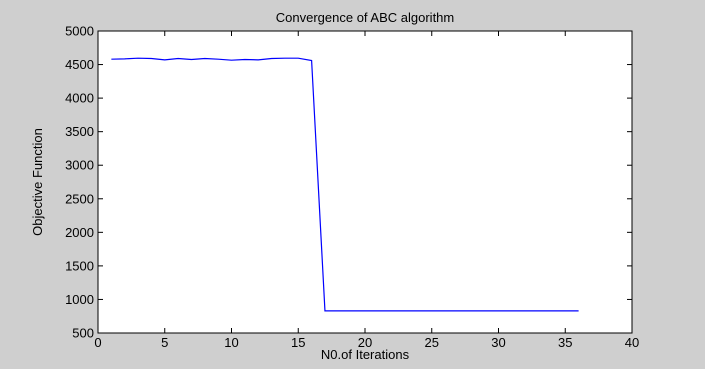 The image size is (705, 369). I want to click on x-tick-label-6: 30, so click(498, 342).